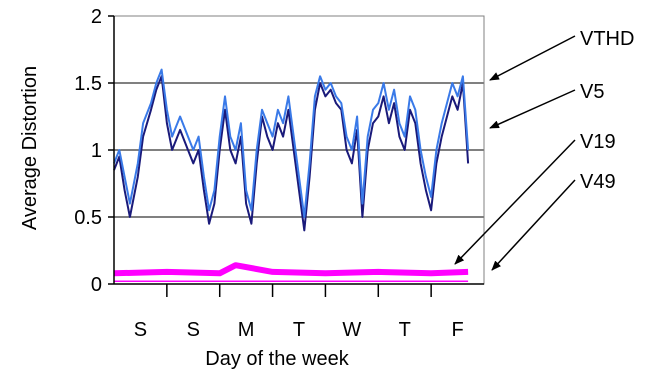 This screenshot has height=376, width=650. Describe the element at coordinates (532, 109) in the screenshot. I see `annotation-arrow-v5` at that location.